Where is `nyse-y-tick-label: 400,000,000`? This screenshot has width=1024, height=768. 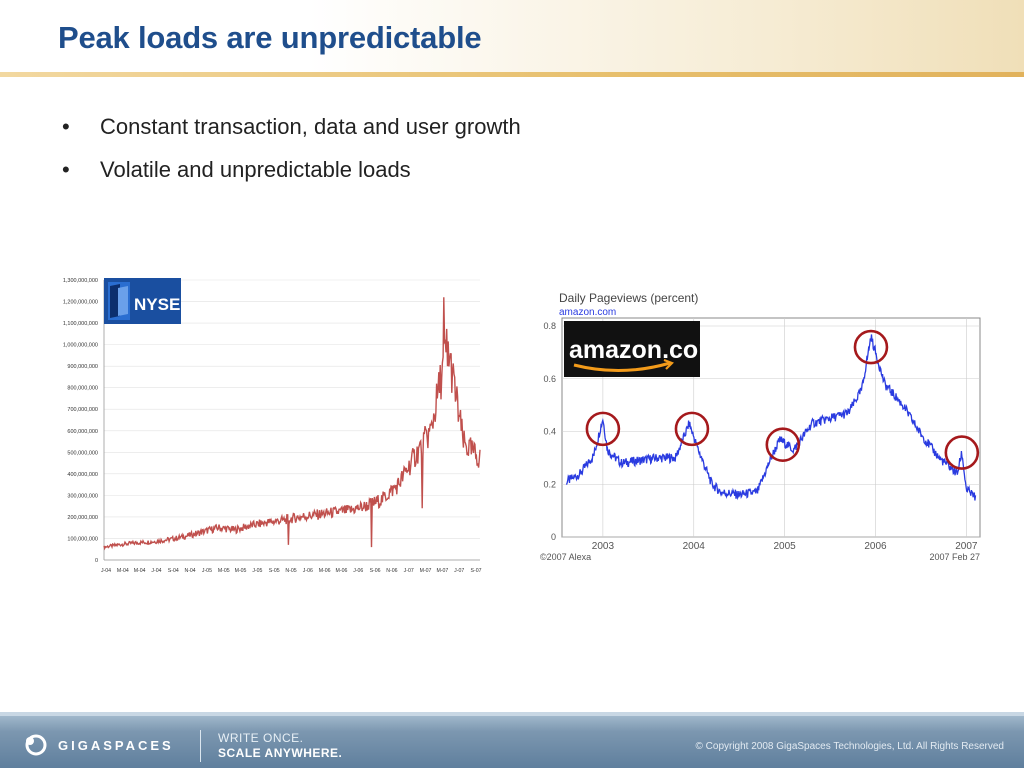
nyse-y-tick-label: 400,000,000 is located at coordinates (82, 475).